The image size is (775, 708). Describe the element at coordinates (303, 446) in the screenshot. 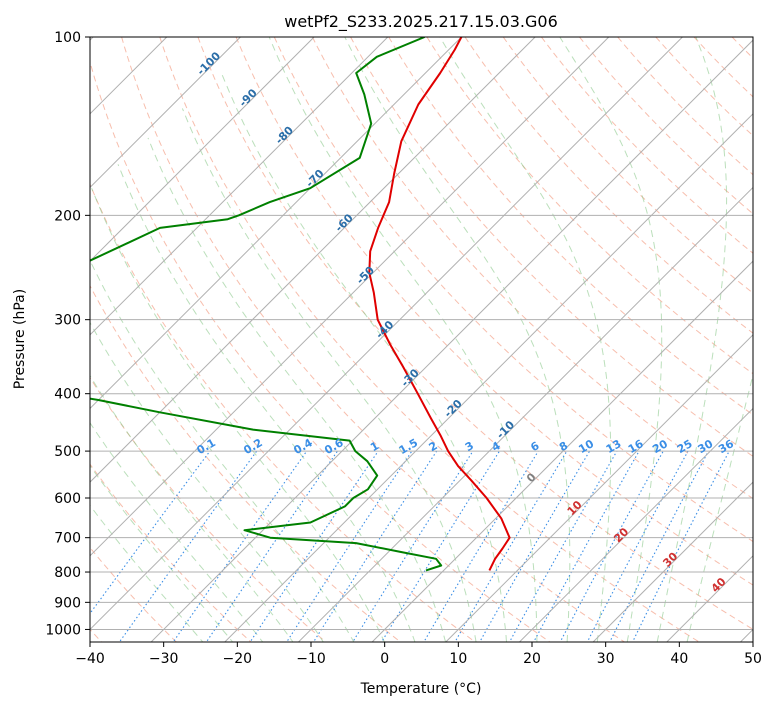

I see `mixing-ratio-annotation: 0.4` at that location.